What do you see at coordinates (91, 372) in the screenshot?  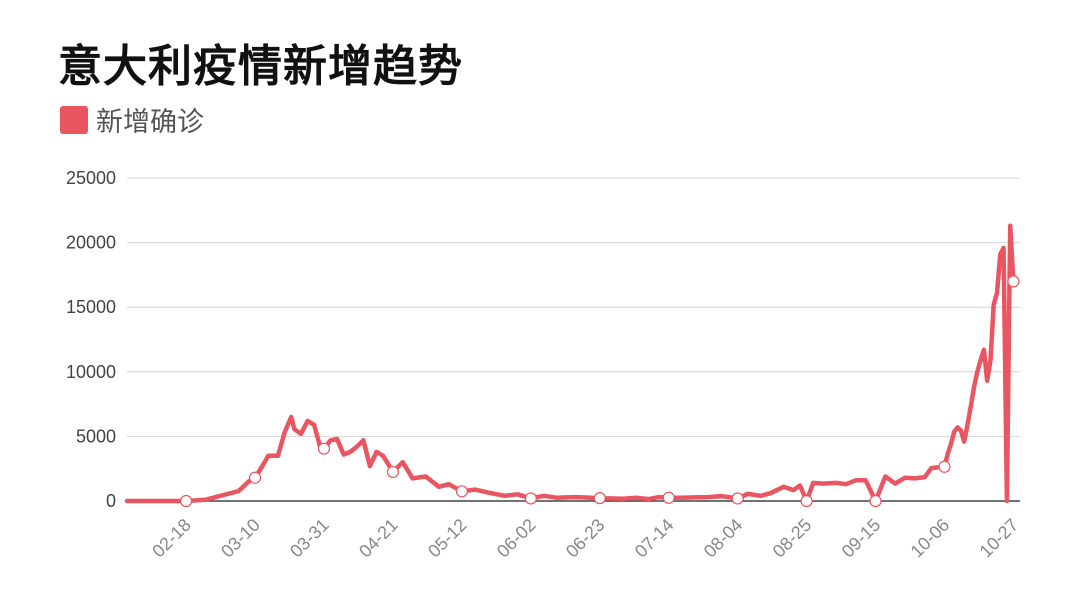 I see `y-tick-label: 10000` at bounding box center [91, 372].